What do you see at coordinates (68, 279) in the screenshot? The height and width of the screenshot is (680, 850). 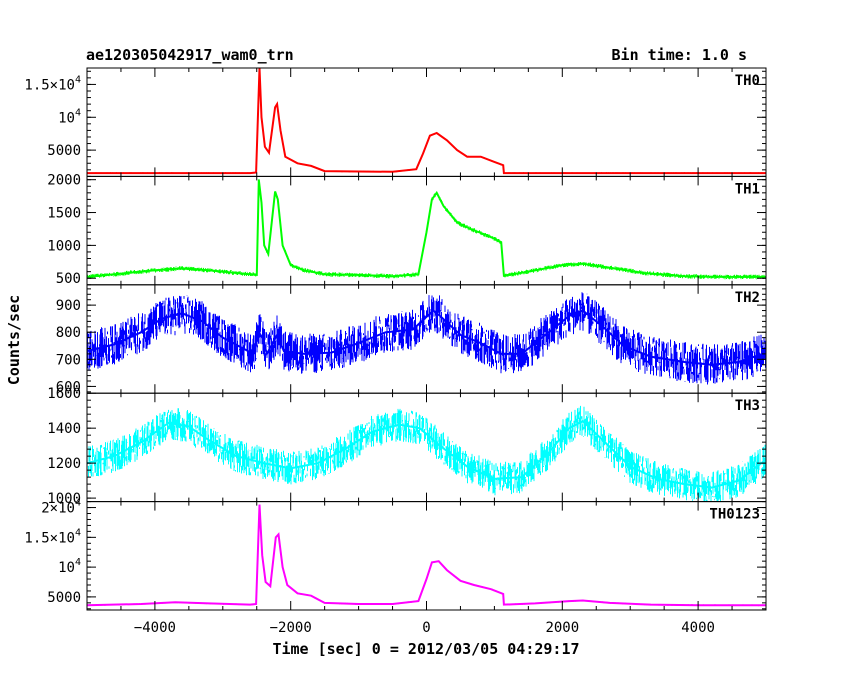 I see `y-tick-label: 500` at bounding box center [68, 279].